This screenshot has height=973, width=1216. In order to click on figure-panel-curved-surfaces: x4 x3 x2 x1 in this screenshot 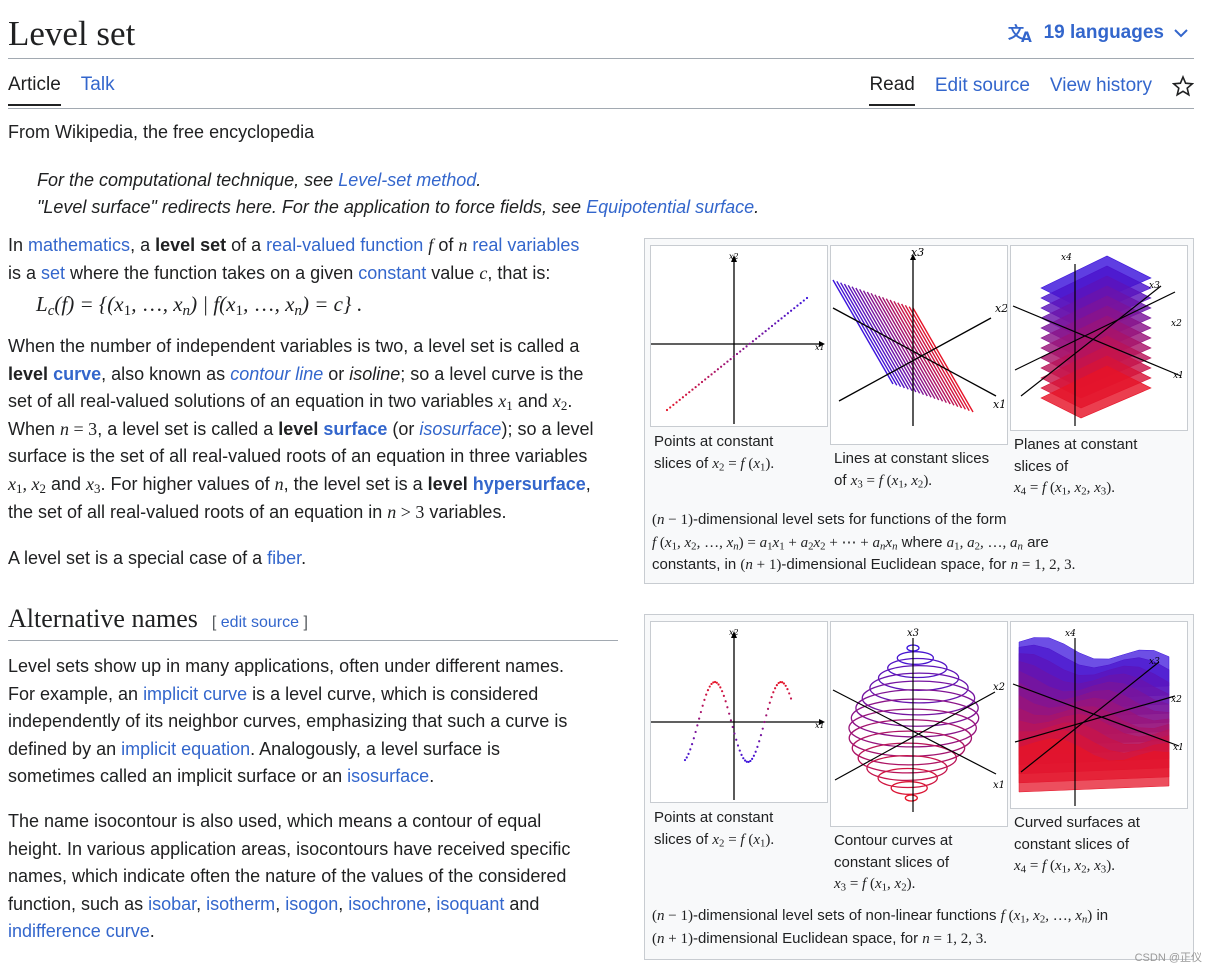, I will do `click(1099, 715)`.